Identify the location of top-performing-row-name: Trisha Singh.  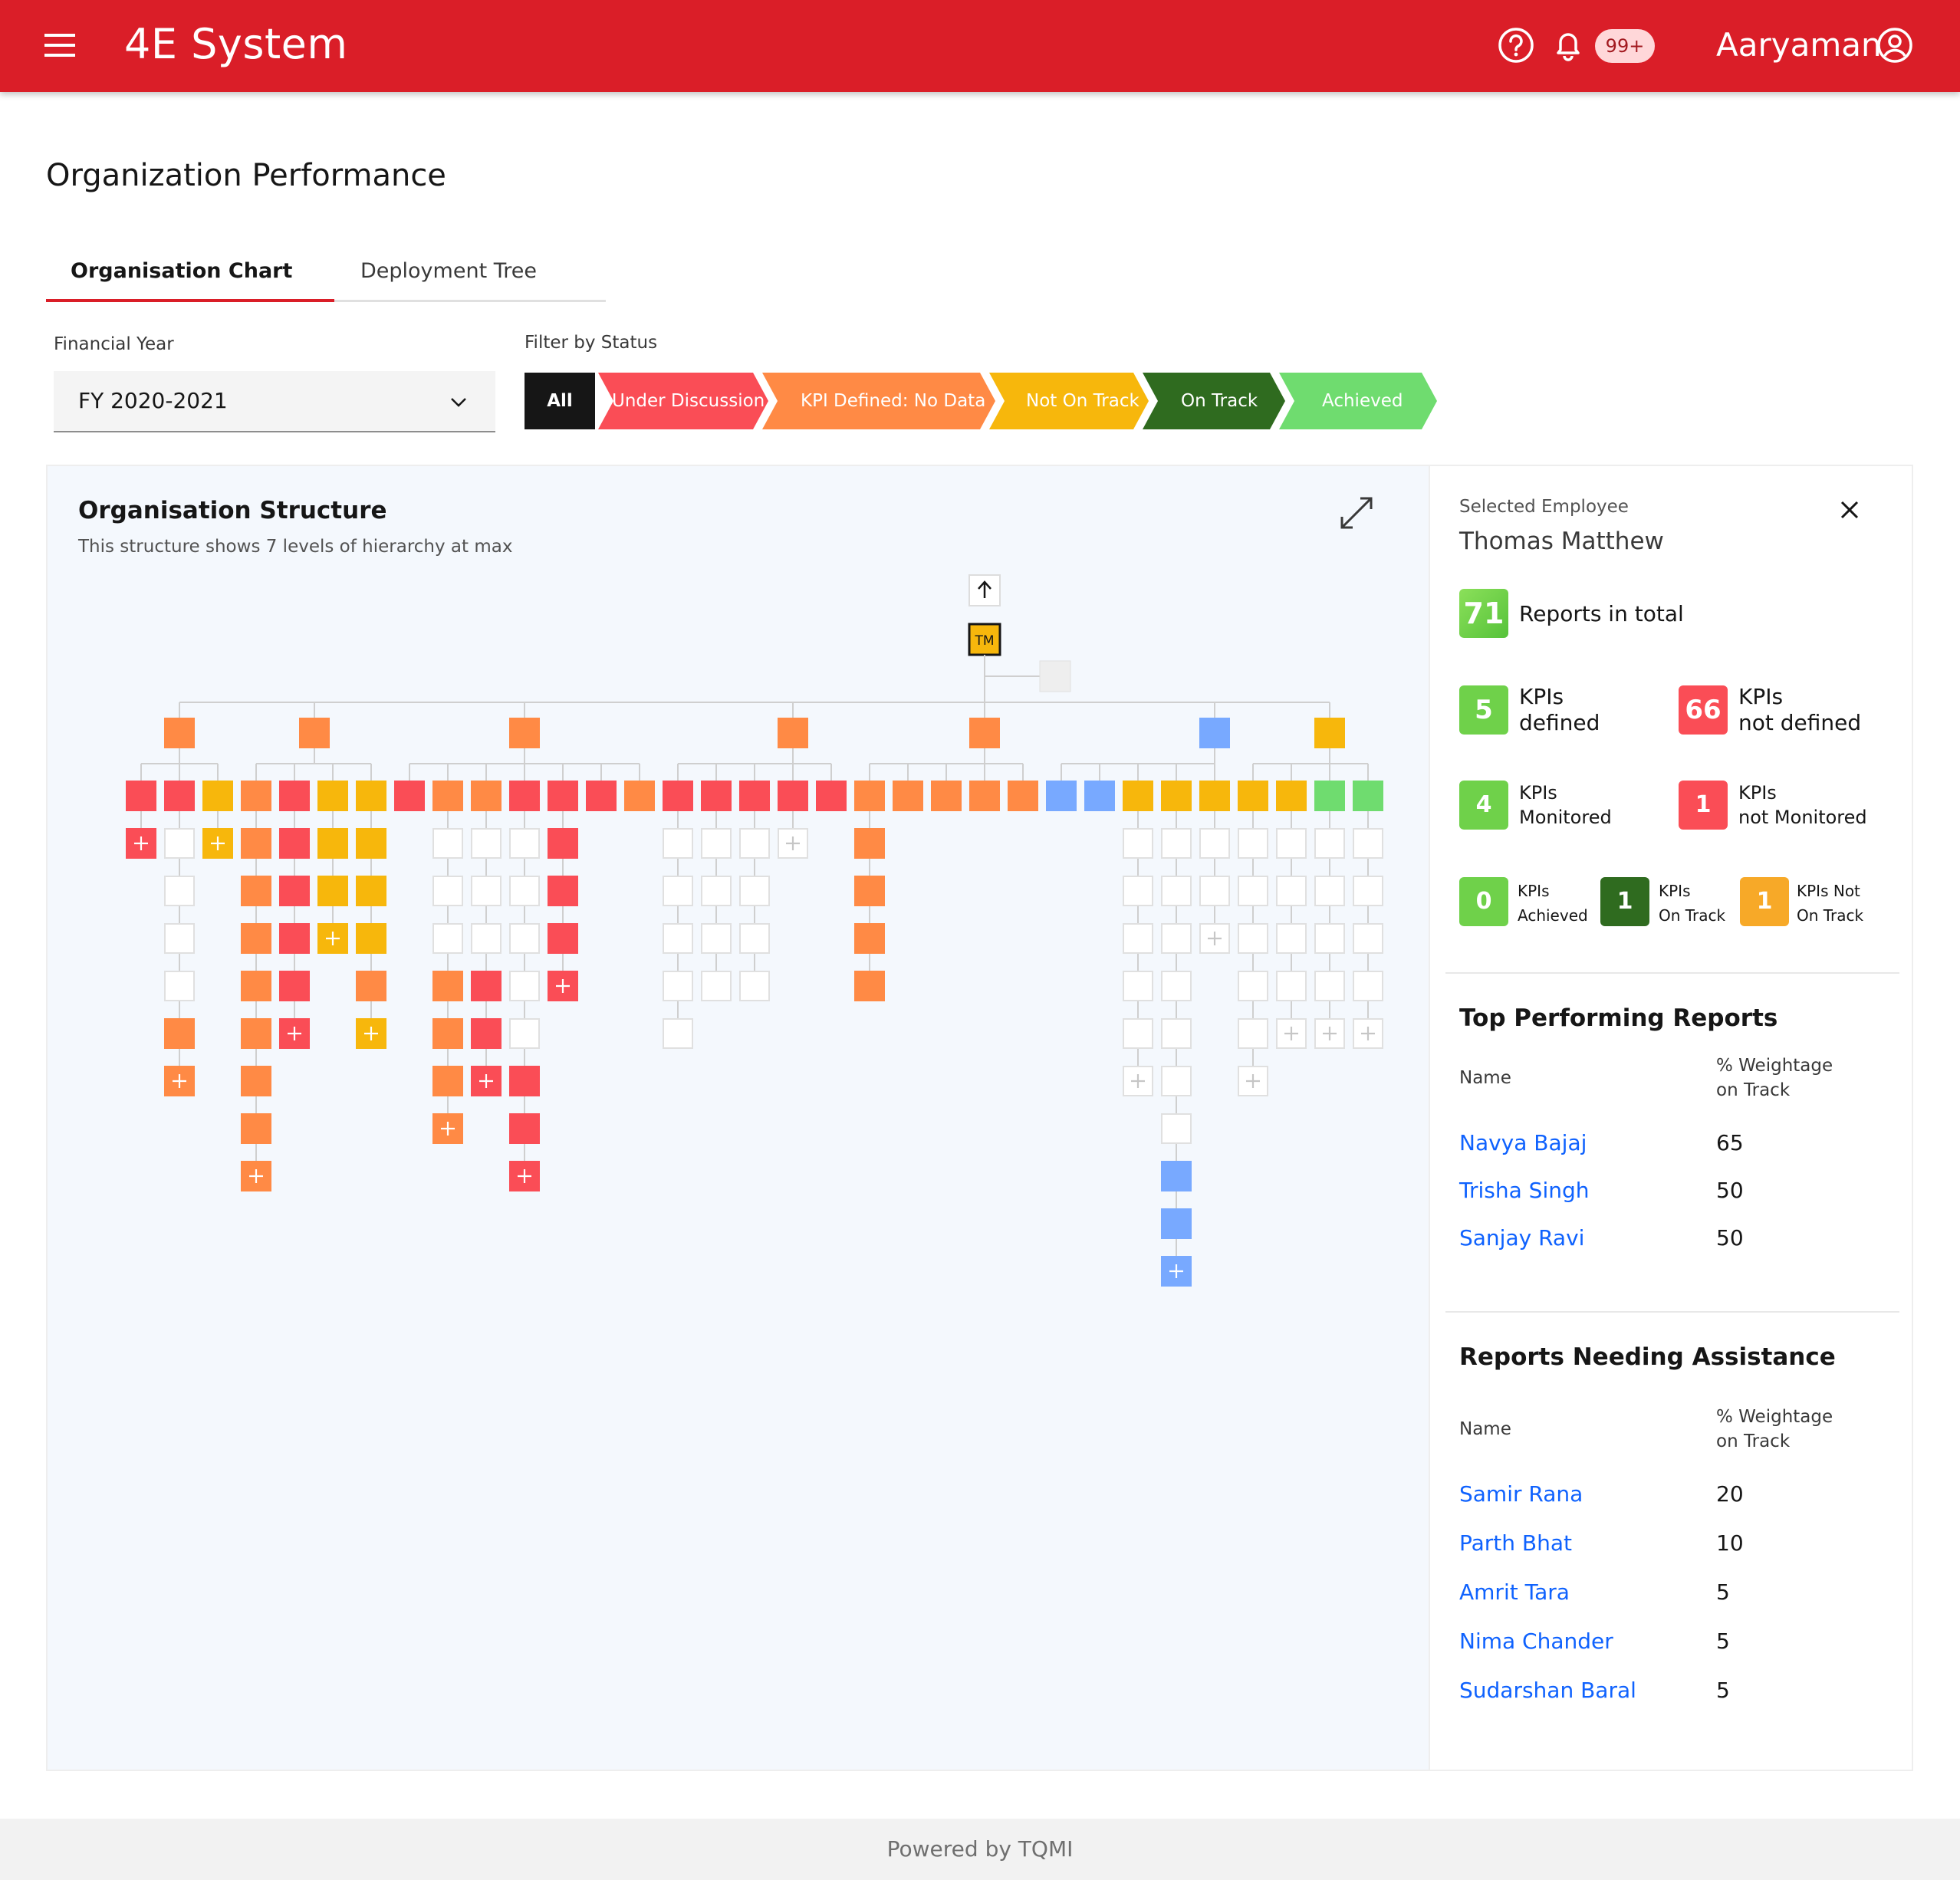
(1525, 1190).